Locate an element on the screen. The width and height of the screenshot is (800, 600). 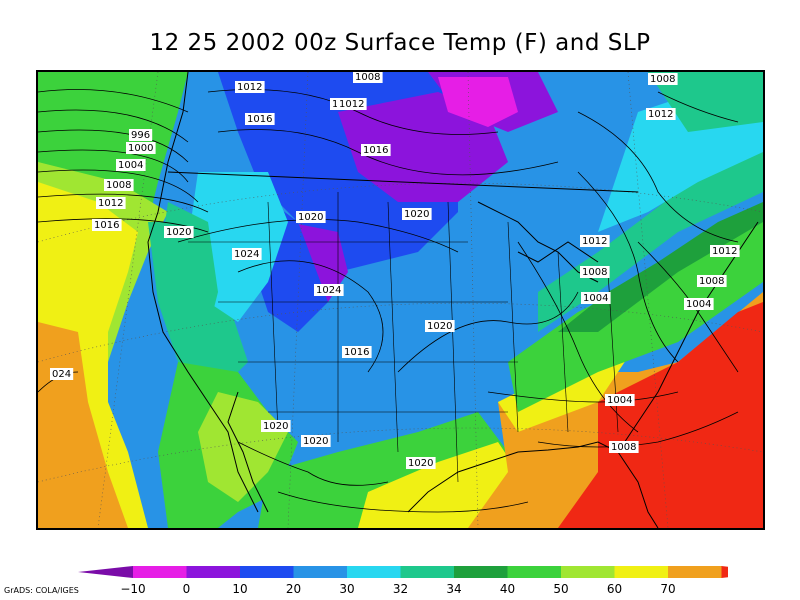
temp-band-east-green is located at coordinates (635, 312).